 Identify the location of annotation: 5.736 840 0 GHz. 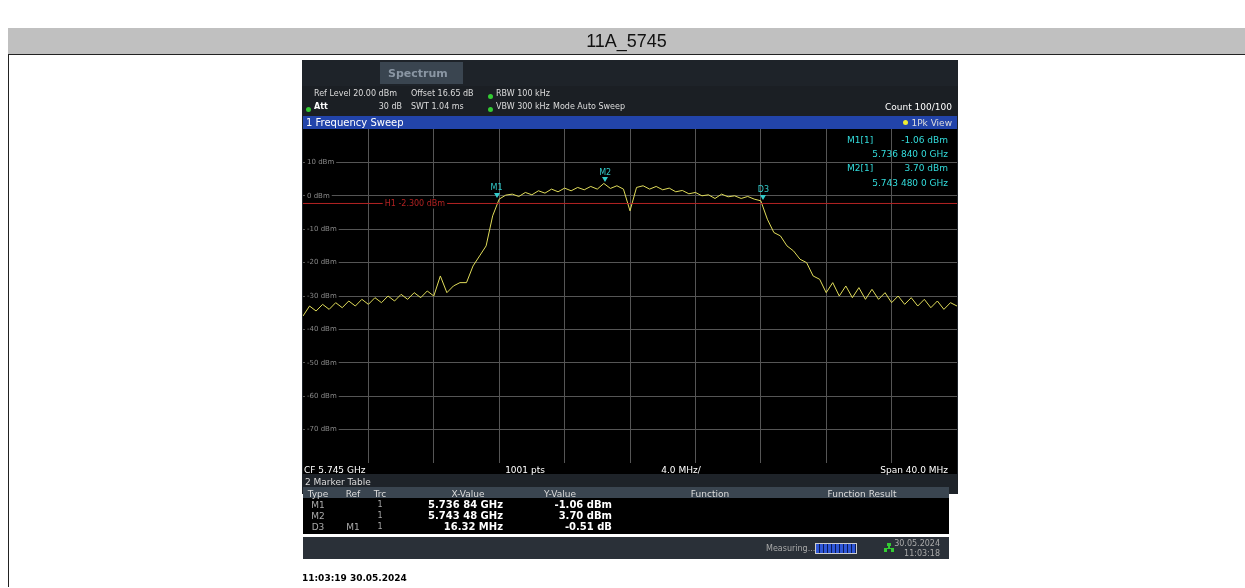
(910, 154).